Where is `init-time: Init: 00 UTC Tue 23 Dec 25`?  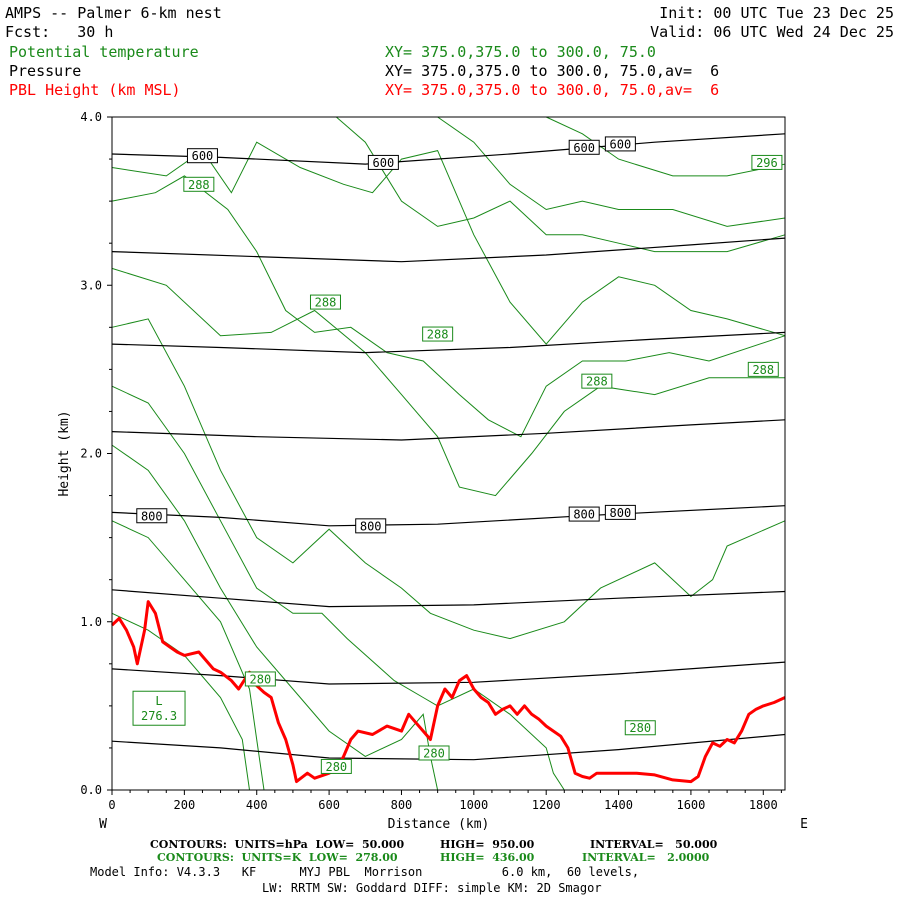 init-time: Init: 00 UTC Tue 23 Dec 25 is located at coordinates (776, 13).